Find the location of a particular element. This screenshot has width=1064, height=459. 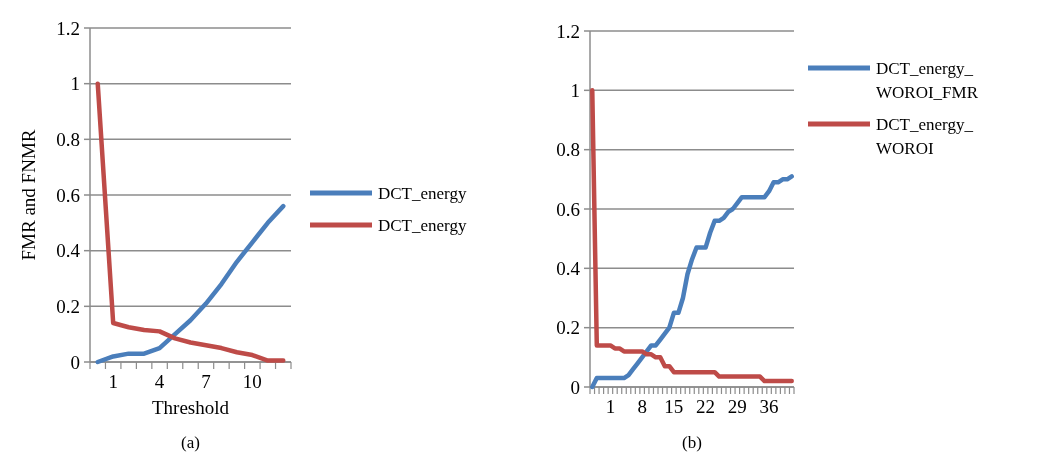

x-tick-label: 7 is located at coordinates (206, 381).